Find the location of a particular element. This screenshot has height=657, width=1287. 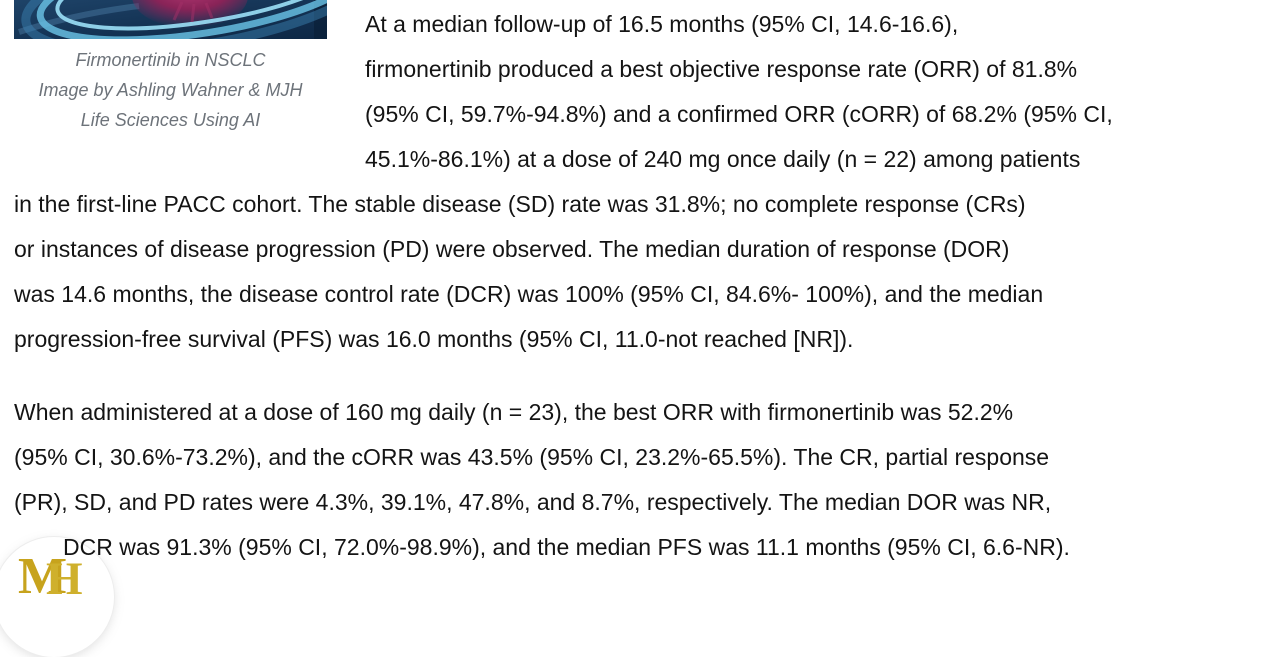

article-image is located at coordinates (170, 19).